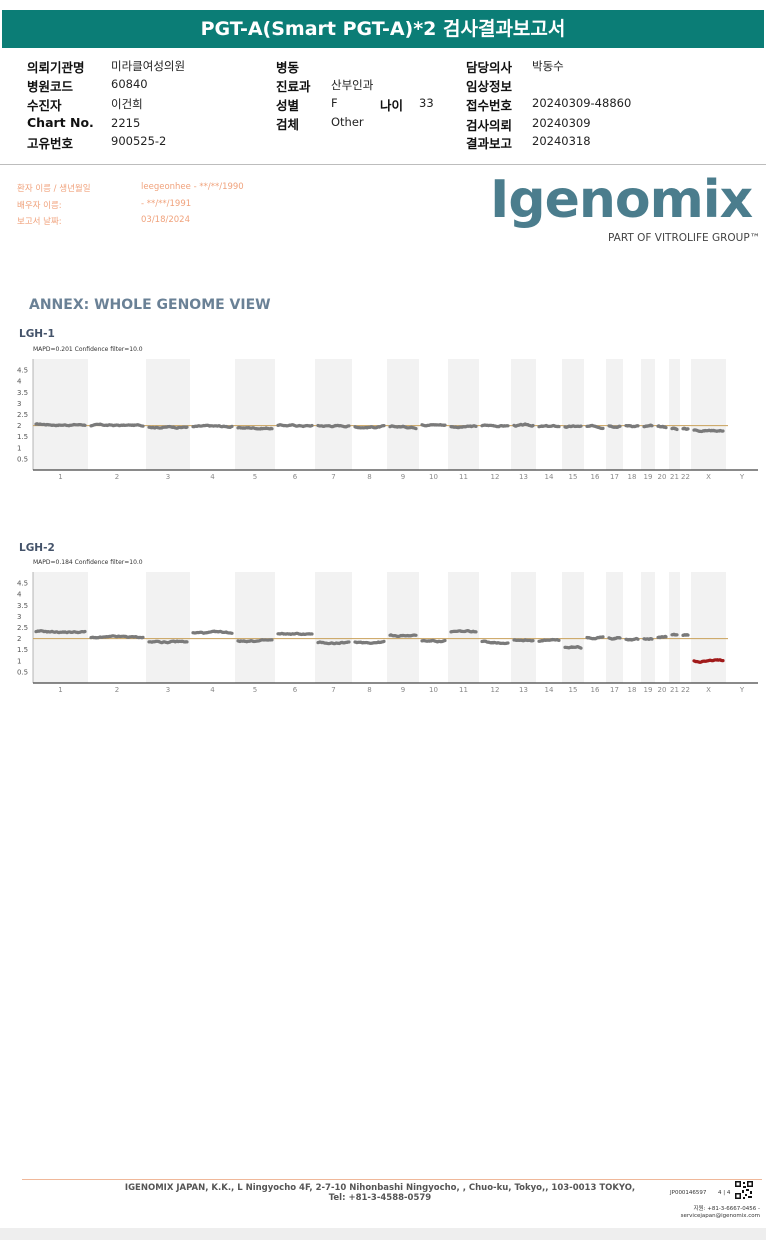 The image size is (766, 1240). What do you see at coordinates (621, 200) in the screenshot?
I see `logo-wordmark: Igenomix` at bounding box center [621, 200].